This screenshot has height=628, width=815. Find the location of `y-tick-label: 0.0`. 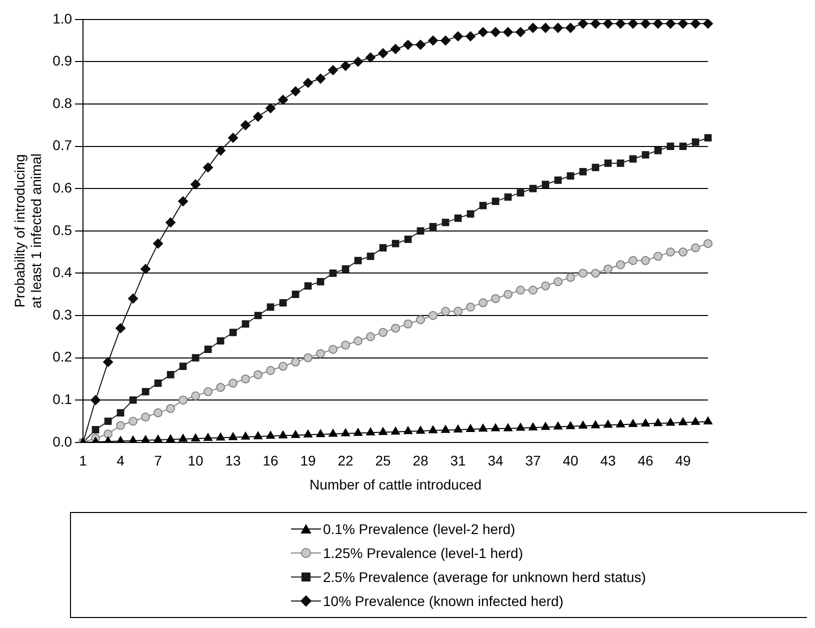

y-tick-label: 0.0 is located at coordinates (62, 441).